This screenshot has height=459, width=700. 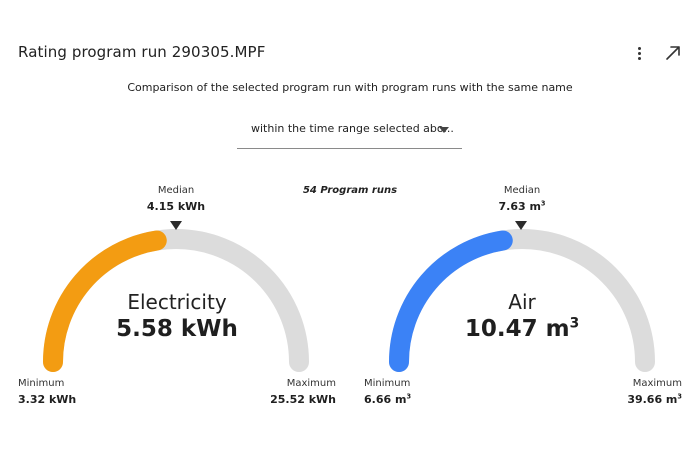 I want to click on electricity-gauge-fill, so click(x=105, y=301).